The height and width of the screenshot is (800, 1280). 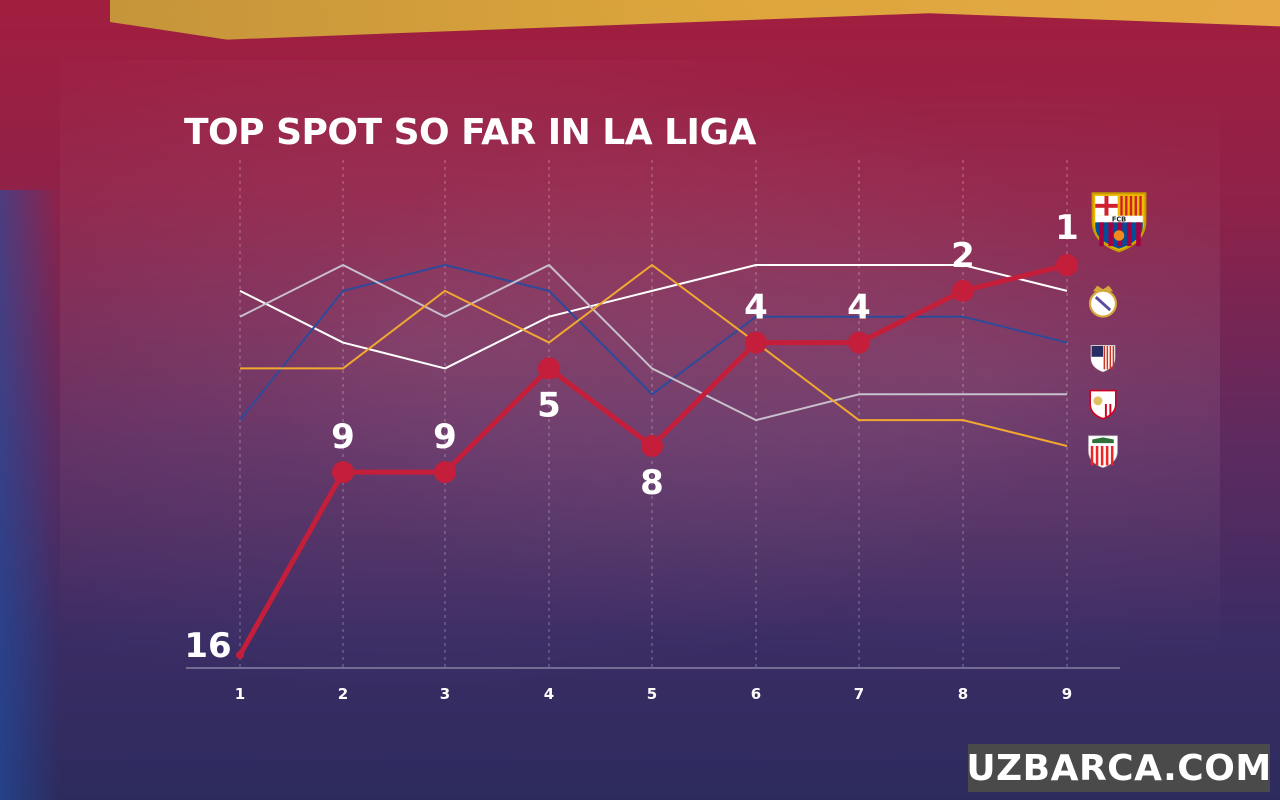 What do you see at coordinates (30, 495) in the screenshot?
I see `left-blue-stripe` at bounding box center [30, 495].